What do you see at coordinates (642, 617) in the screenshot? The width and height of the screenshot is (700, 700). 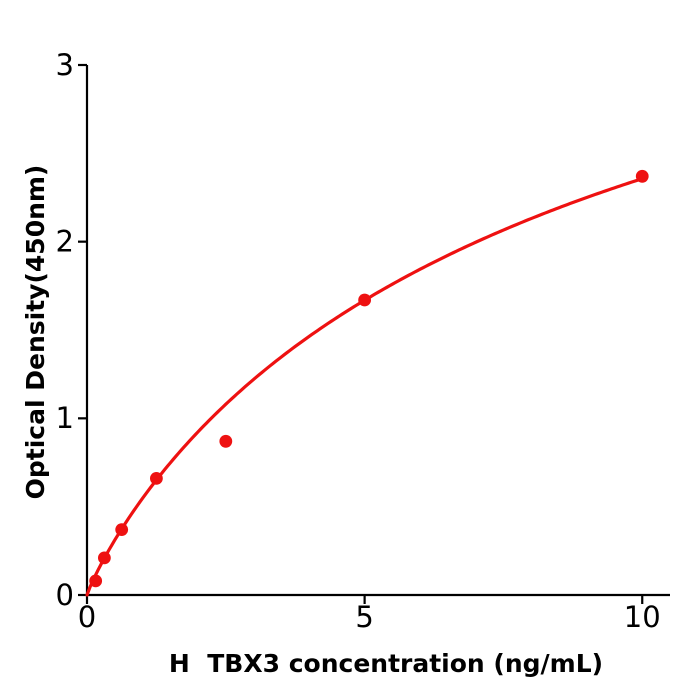 I see `x-tick-label: 10` at bounding box center [642, 617].